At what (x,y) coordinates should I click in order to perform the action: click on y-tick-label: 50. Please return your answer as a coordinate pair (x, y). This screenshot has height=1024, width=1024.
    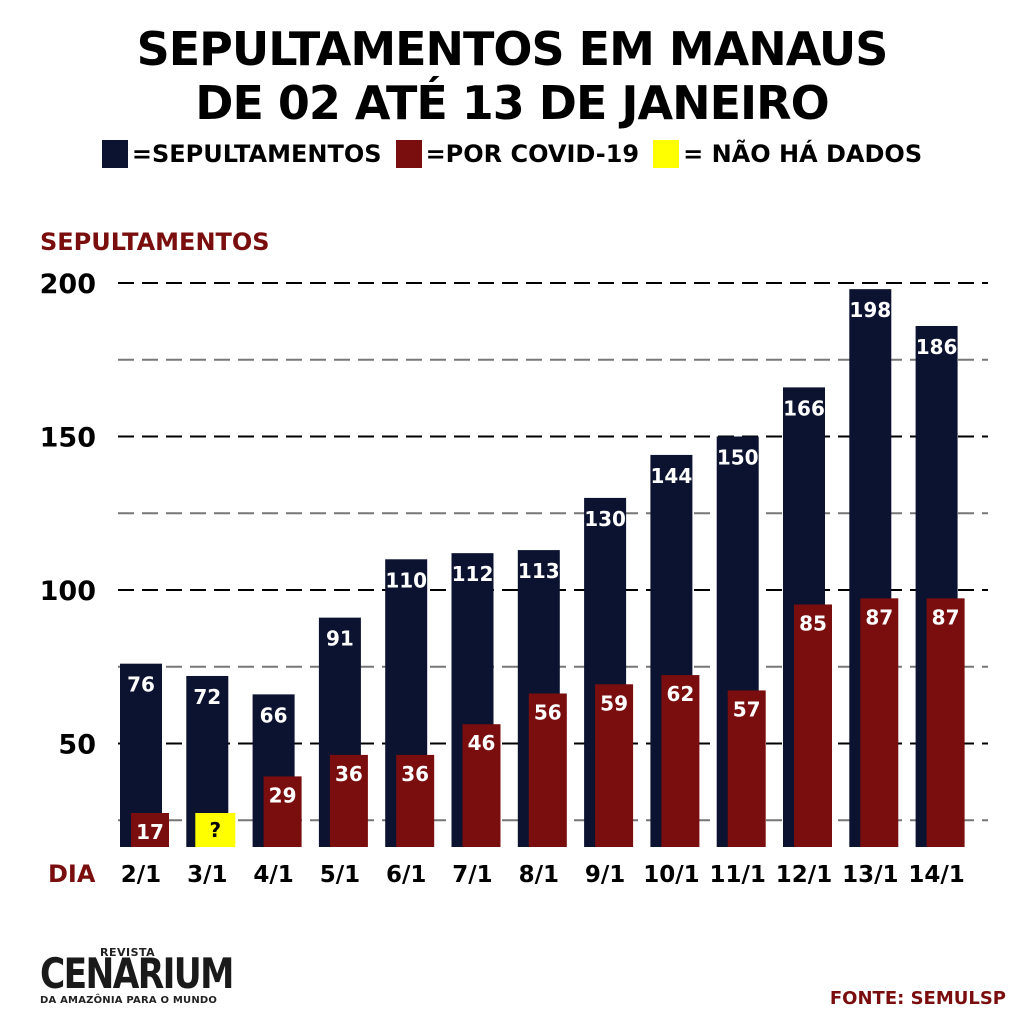
    Looking at the image, I should click on (77, 745).